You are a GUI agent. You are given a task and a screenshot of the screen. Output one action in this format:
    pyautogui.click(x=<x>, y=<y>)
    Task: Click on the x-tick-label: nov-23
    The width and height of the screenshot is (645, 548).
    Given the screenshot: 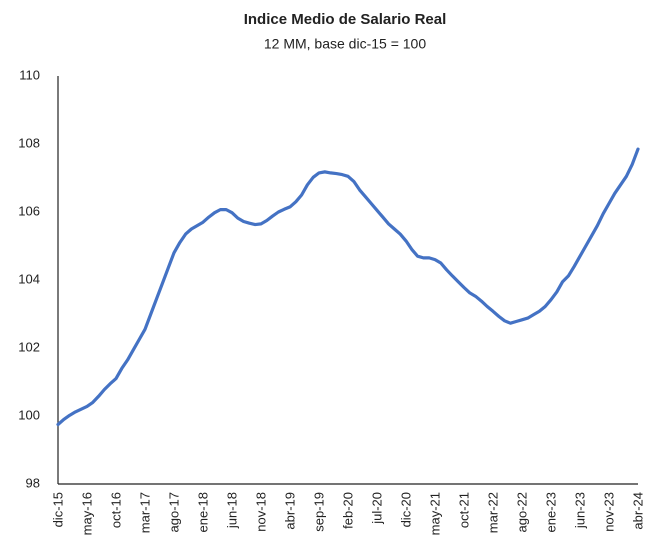 What is the action you would take?
    pyautogui.click(x=608, y=512)
    